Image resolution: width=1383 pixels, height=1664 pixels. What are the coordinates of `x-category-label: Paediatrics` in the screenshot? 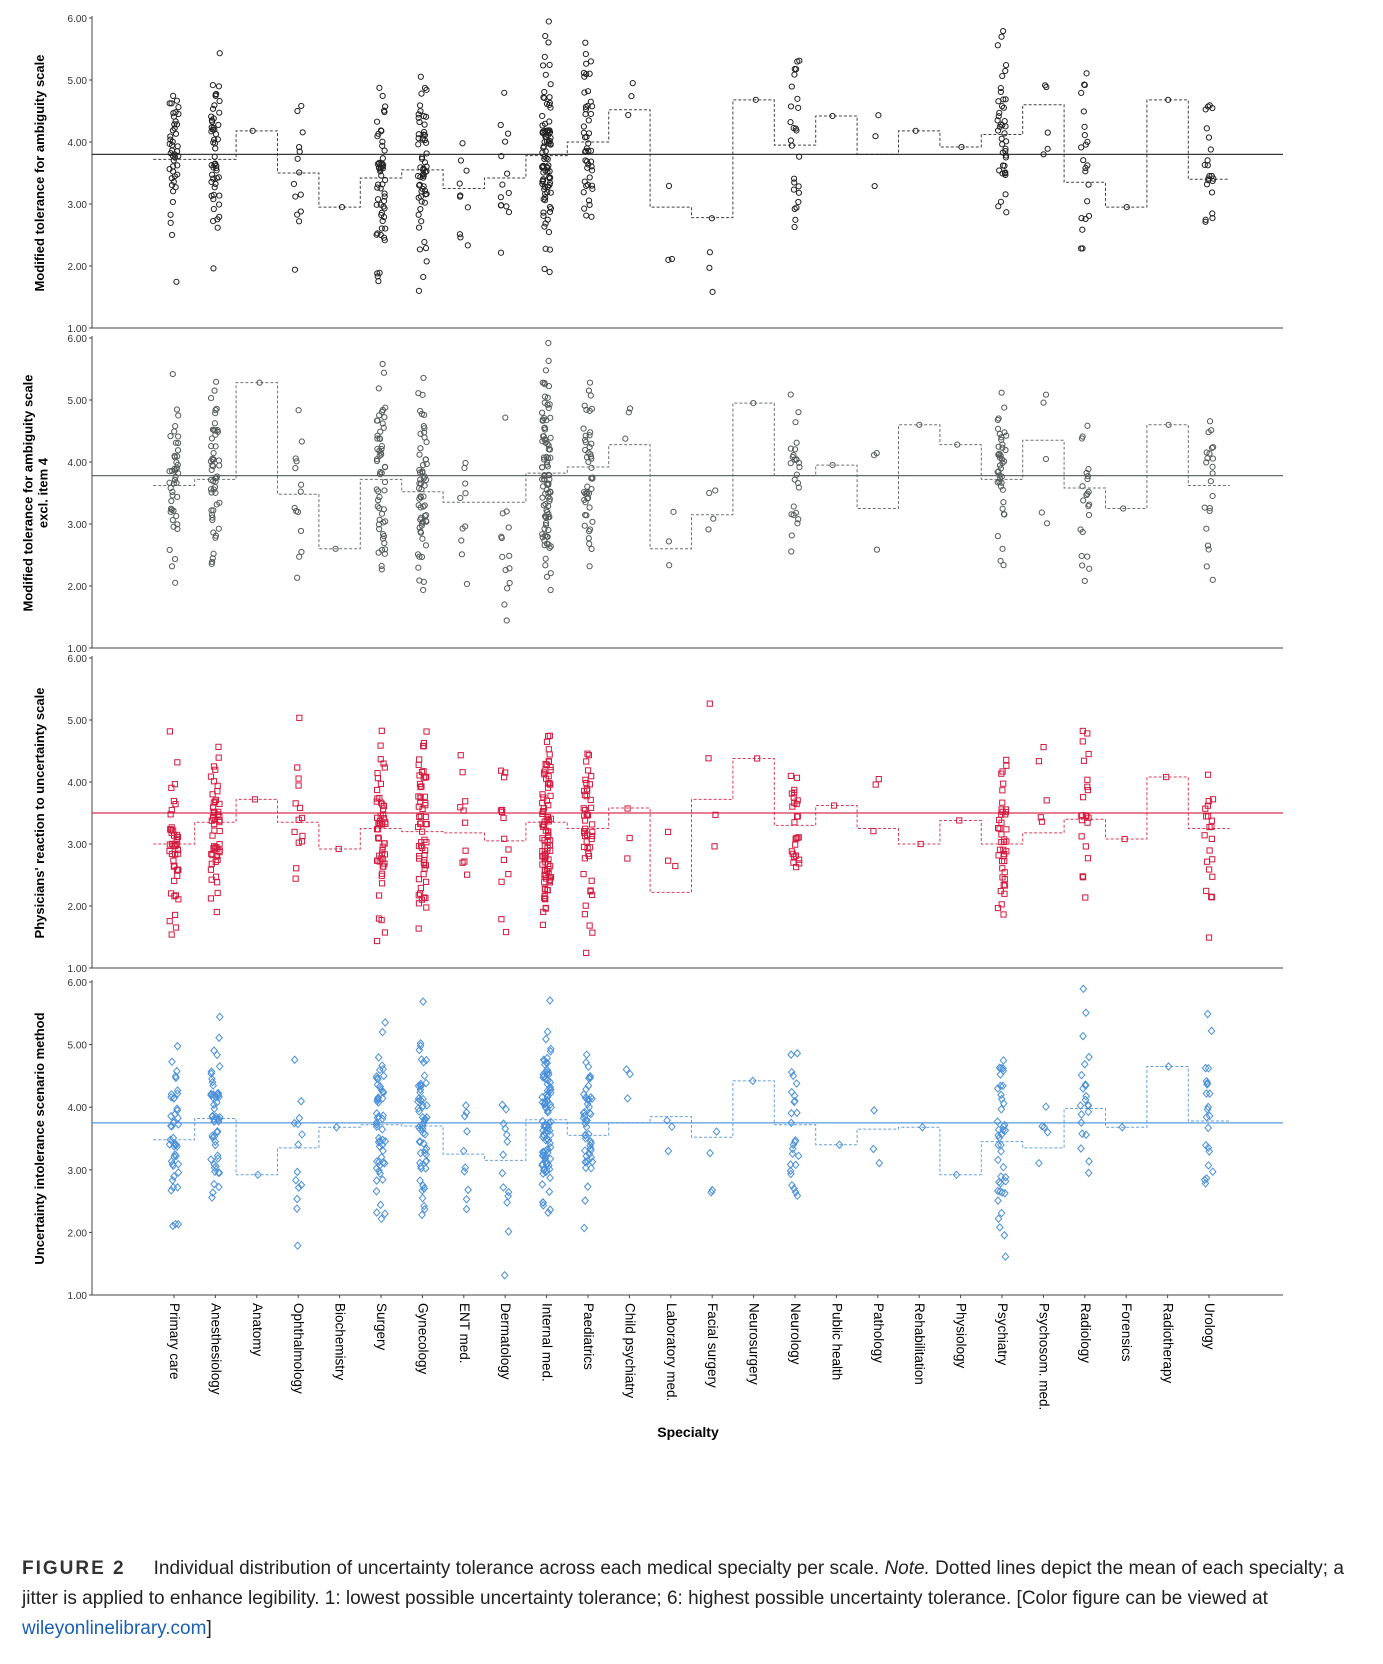 It's located at (588, 1336).